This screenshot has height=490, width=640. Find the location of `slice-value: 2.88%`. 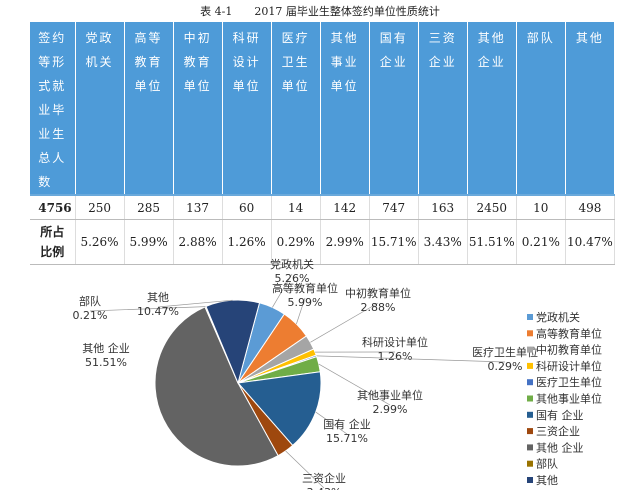

slice-value: 2.88% is located at coordinates (378, 307).